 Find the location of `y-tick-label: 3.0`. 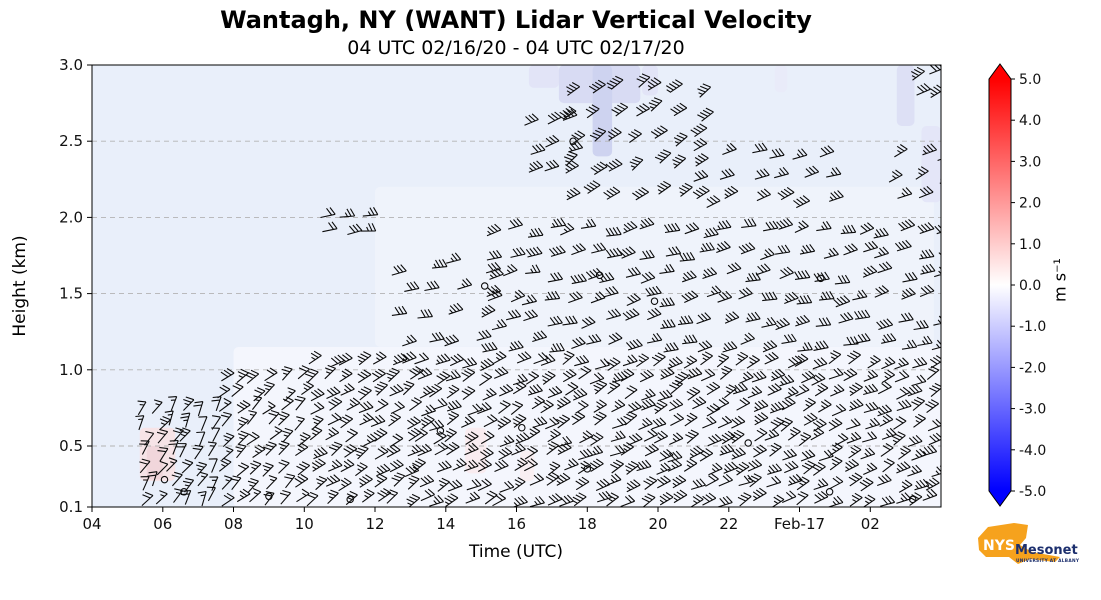

y-tick-label: 3.0 is located at coordinates (71, 65).